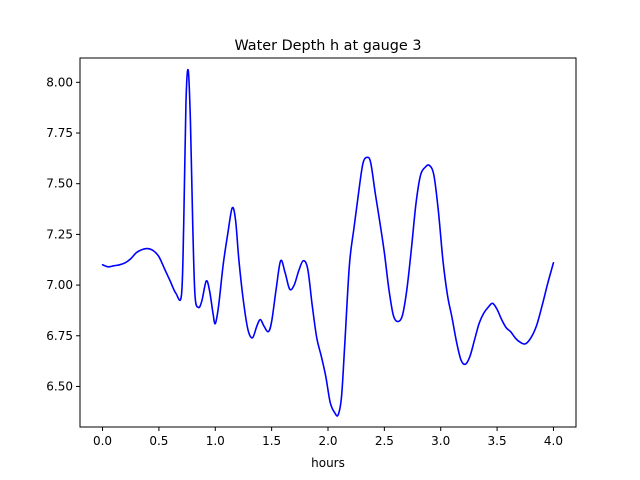  I want to click on y-tick-label: 7.00, so click(59, 285).